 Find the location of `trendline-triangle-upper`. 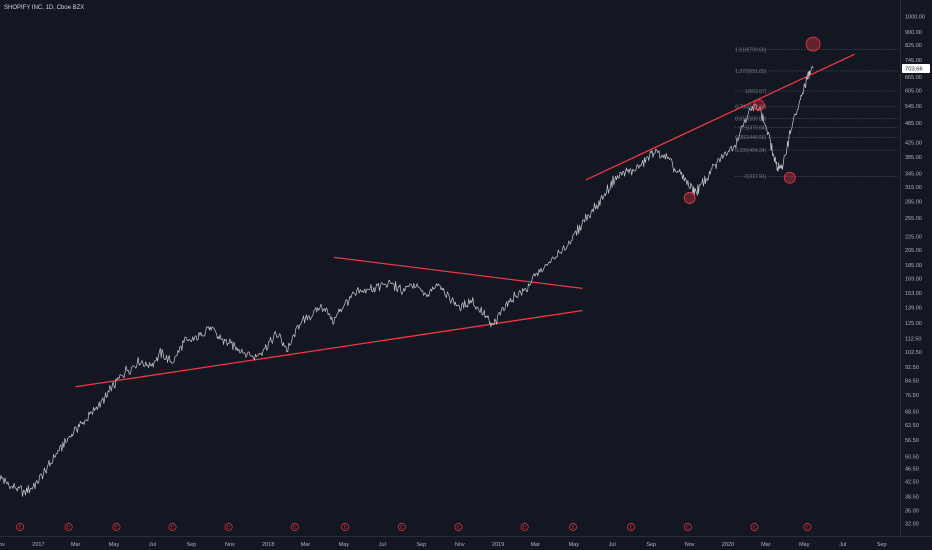

trendline-triangle-upper is located at coordinates (458, 273).